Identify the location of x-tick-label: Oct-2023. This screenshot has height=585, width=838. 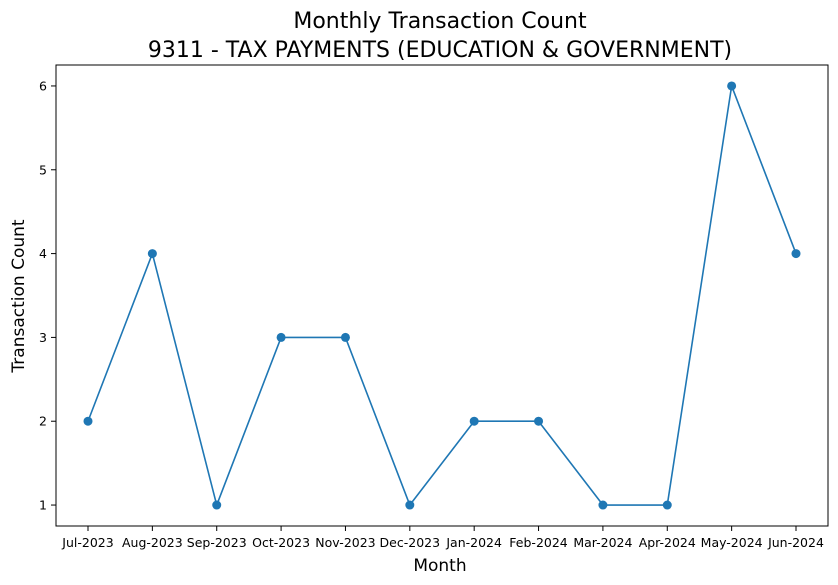
(281, 542).